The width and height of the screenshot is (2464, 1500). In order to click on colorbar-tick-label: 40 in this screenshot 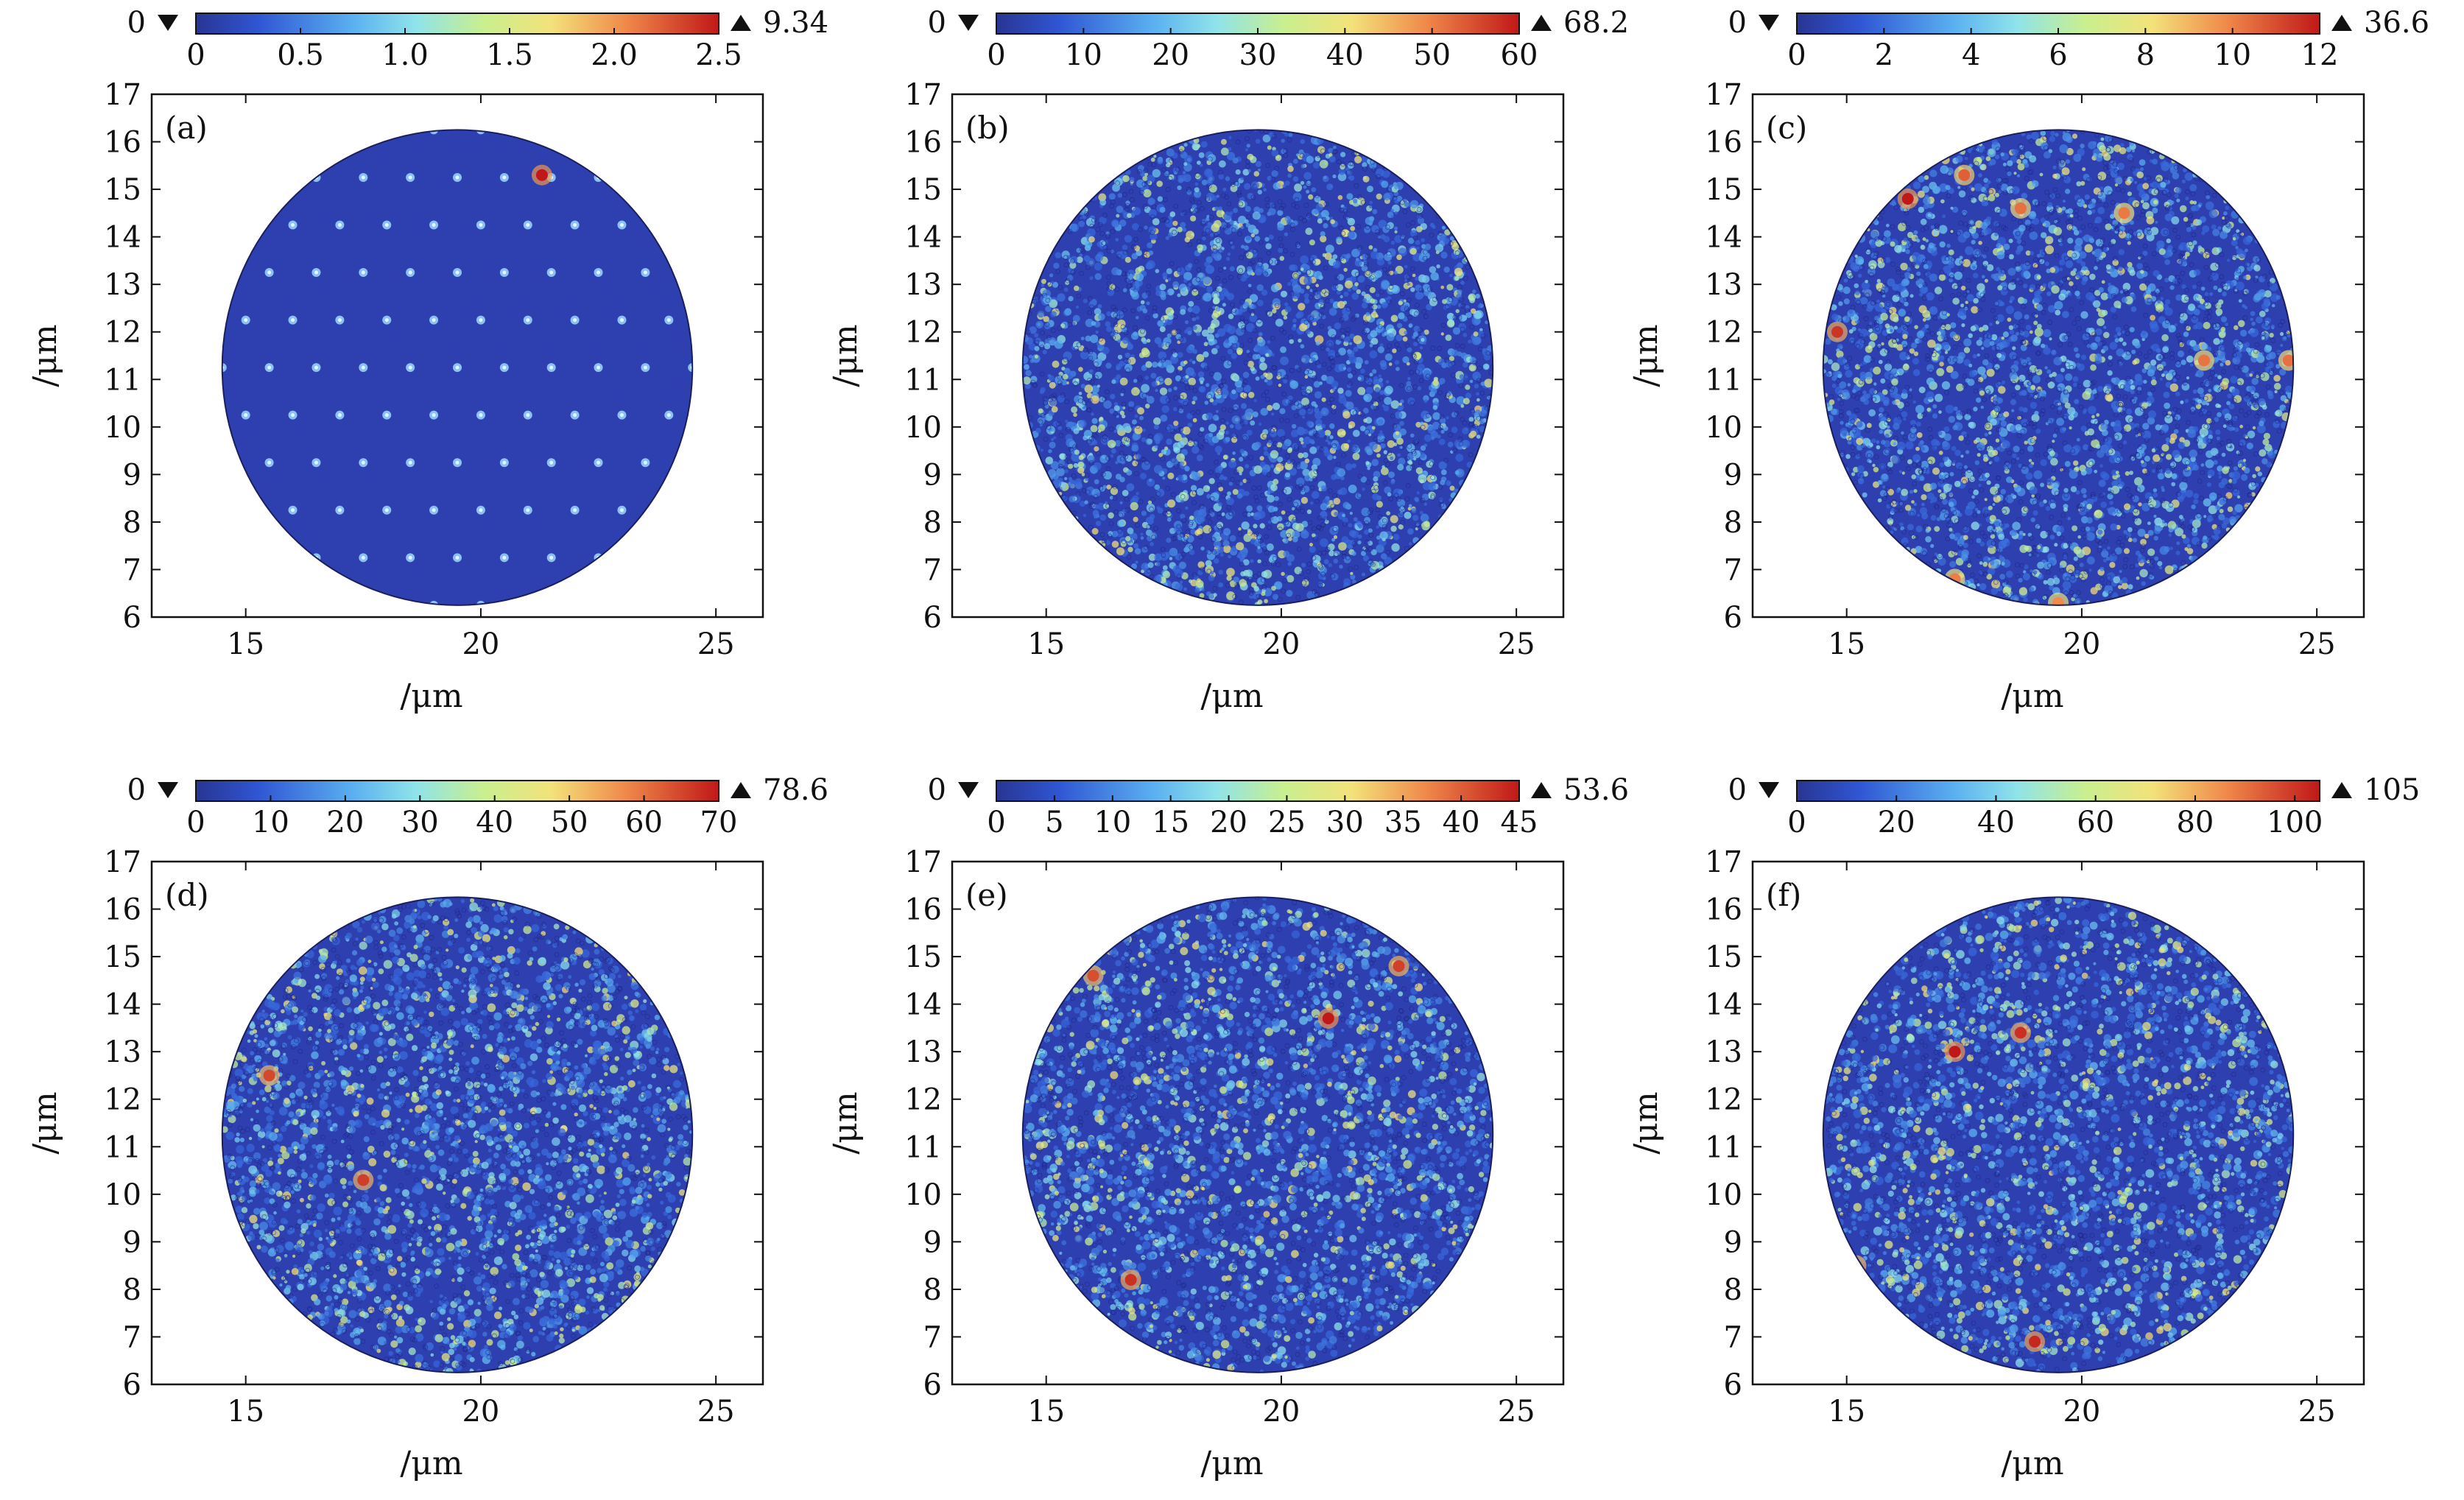, I will do `click(495, 823)`.